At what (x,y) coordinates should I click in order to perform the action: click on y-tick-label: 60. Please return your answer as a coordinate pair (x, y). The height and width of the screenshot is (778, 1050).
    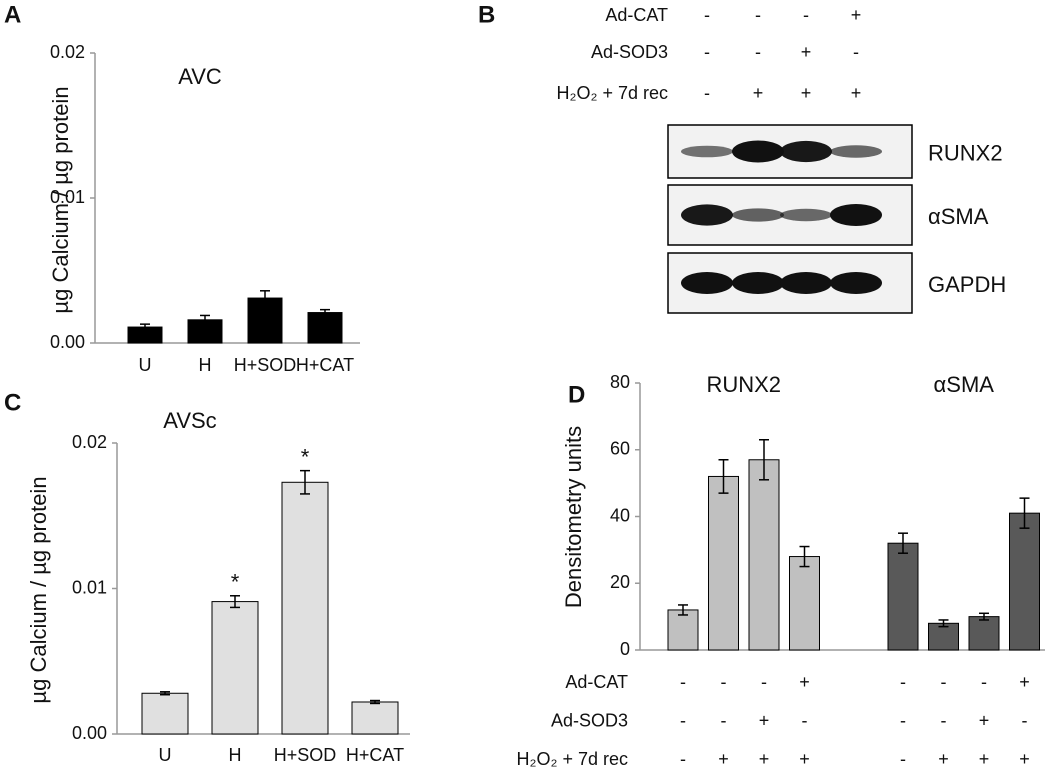
    Looking at the image, I should click on (620, 449).